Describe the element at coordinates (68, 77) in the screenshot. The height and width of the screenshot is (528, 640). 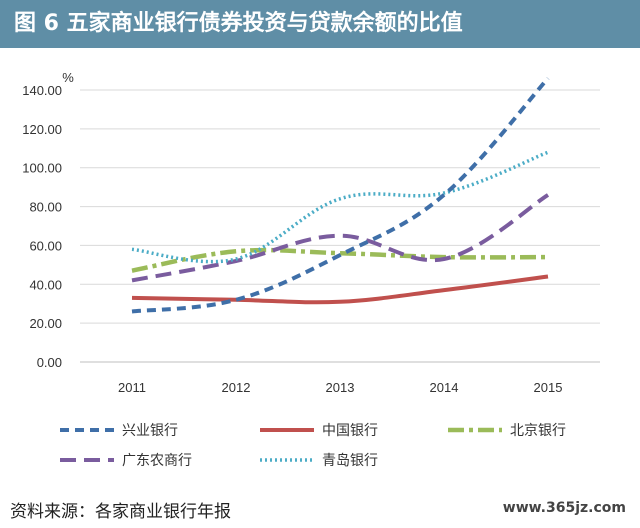
I see `y-axis-unit: %` at that location.